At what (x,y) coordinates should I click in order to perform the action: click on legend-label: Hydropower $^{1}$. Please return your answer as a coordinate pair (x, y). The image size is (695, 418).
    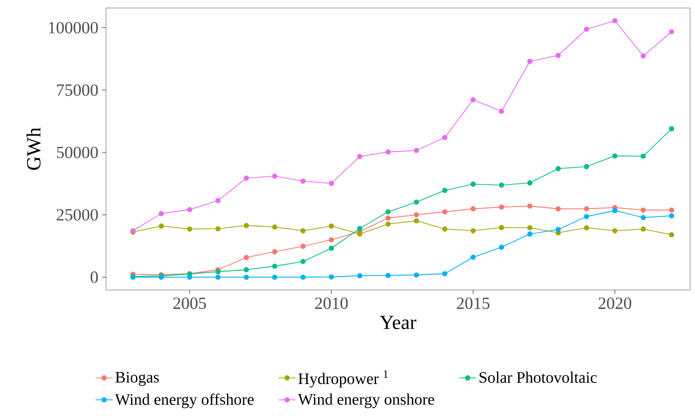
    Looking at the image, I should click on (343, 379).